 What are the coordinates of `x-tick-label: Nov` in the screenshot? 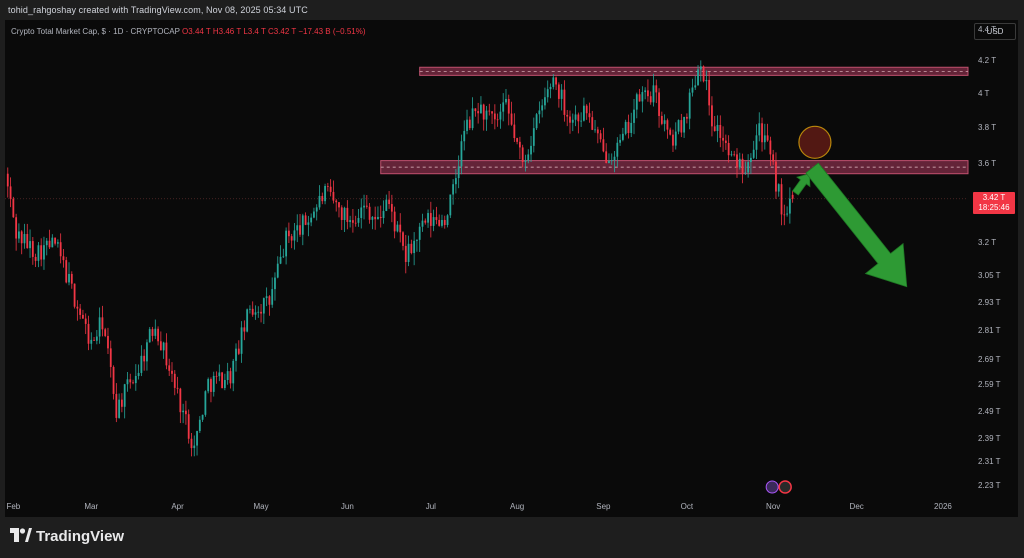 It's located at (773, 506).